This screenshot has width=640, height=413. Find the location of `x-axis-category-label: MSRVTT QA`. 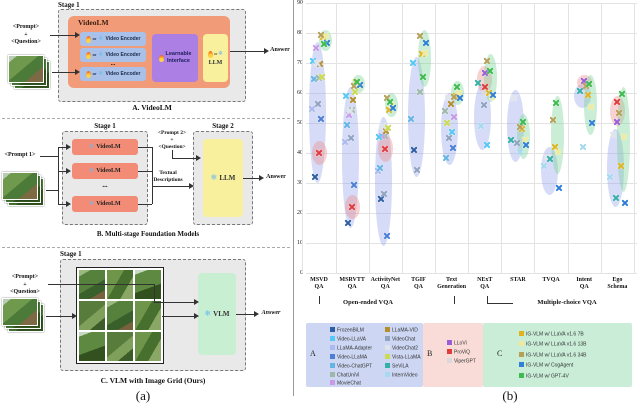

x-axis-category-label: MSRVTT QA is located at coordinates (352, 283).